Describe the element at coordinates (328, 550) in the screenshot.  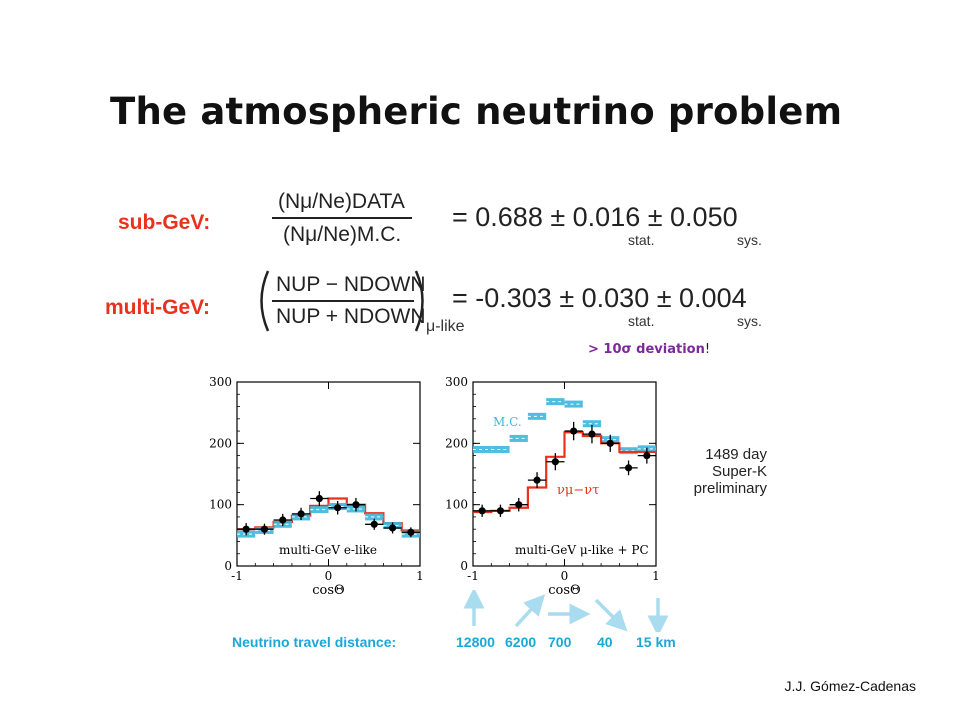
I see `plot-annotation: multi-GeV e-like` at that location.